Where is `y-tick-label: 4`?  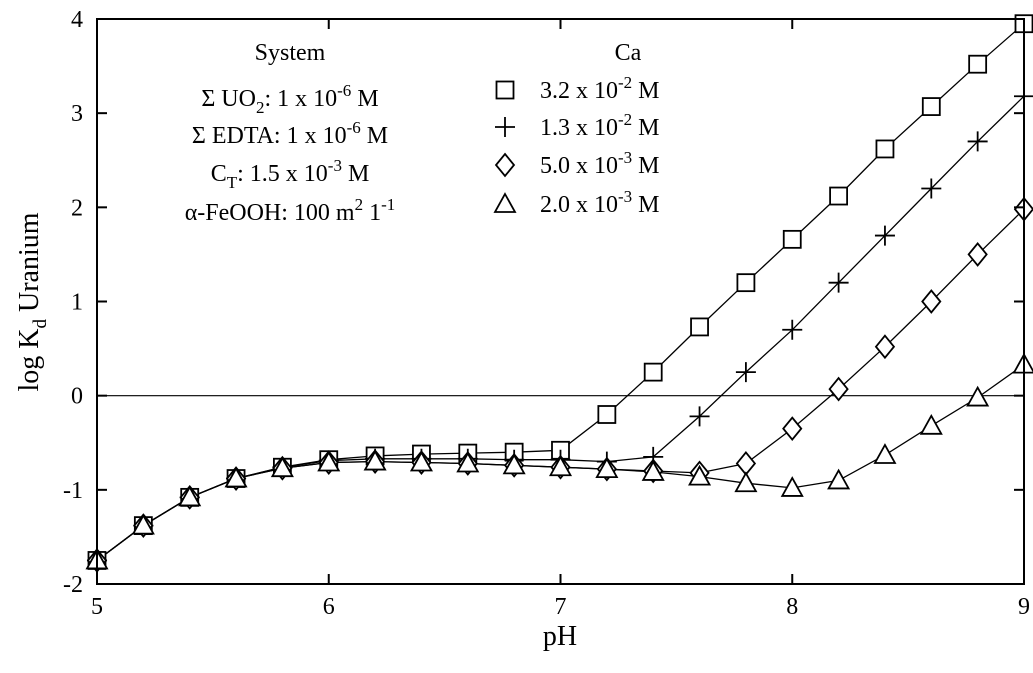 y-tick-label: 4 is located at coordinates (77, 20).